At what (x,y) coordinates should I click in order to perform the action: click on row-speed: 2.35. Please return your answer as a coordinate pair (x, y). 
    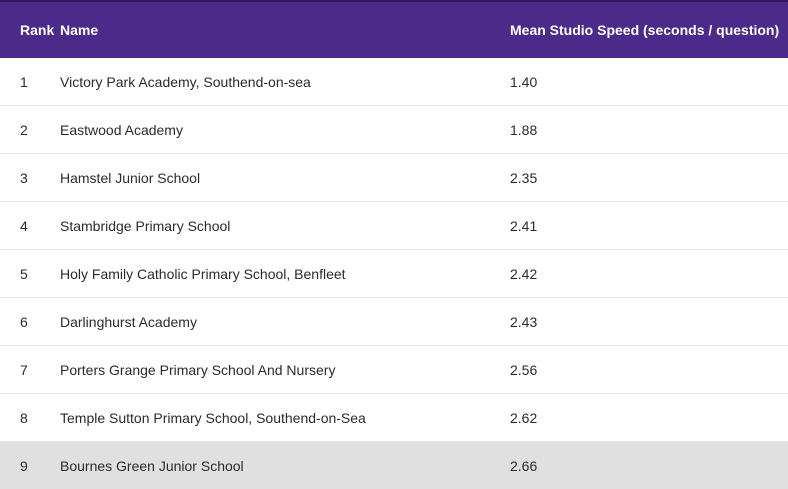
    Looking at the image, I should click on (524, 177).